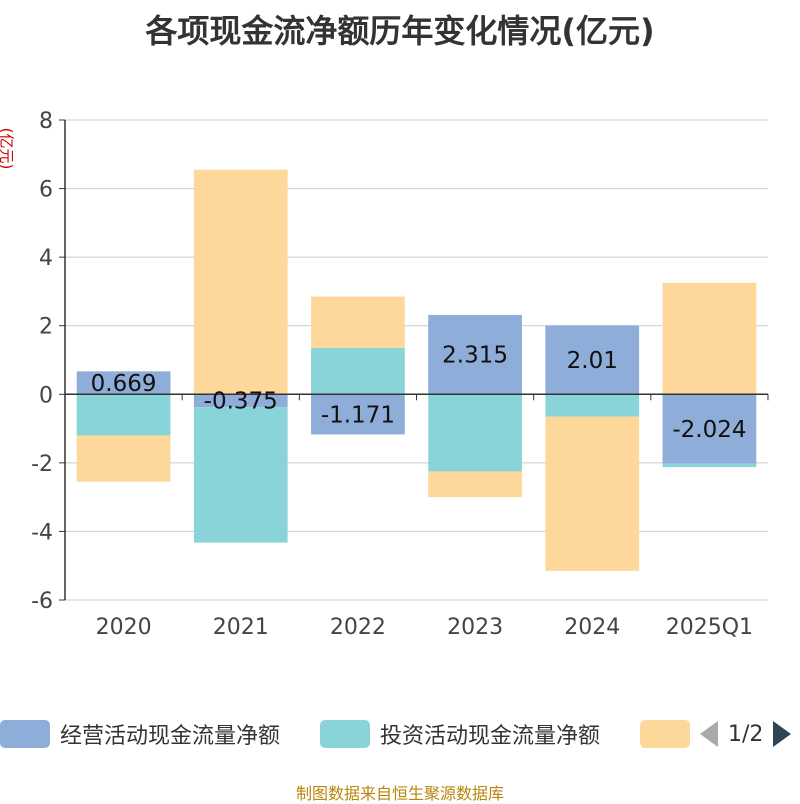  What do you see at coordinates (241, 627) in the screenshot?
I see `x-tick-label: 2021` at bounding box center [241, 627].